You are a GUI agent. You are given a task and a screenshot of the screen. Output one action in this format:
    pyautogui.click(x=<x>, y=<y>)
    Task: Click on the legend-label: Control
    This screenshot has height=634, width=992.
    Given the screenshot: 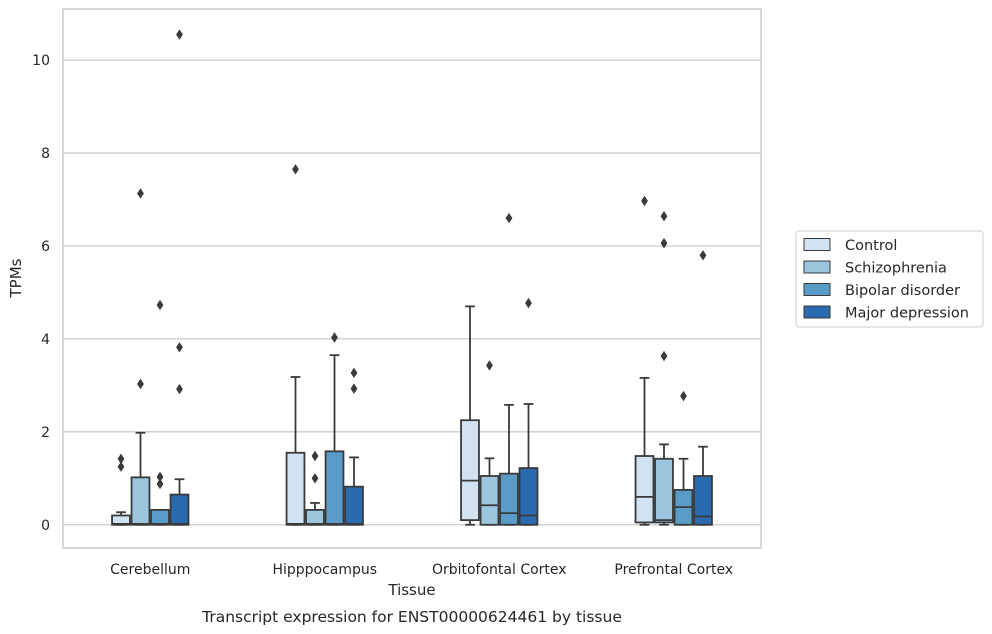 What is the action you would take?
    pyautogui.click(x=871, y=246)
    